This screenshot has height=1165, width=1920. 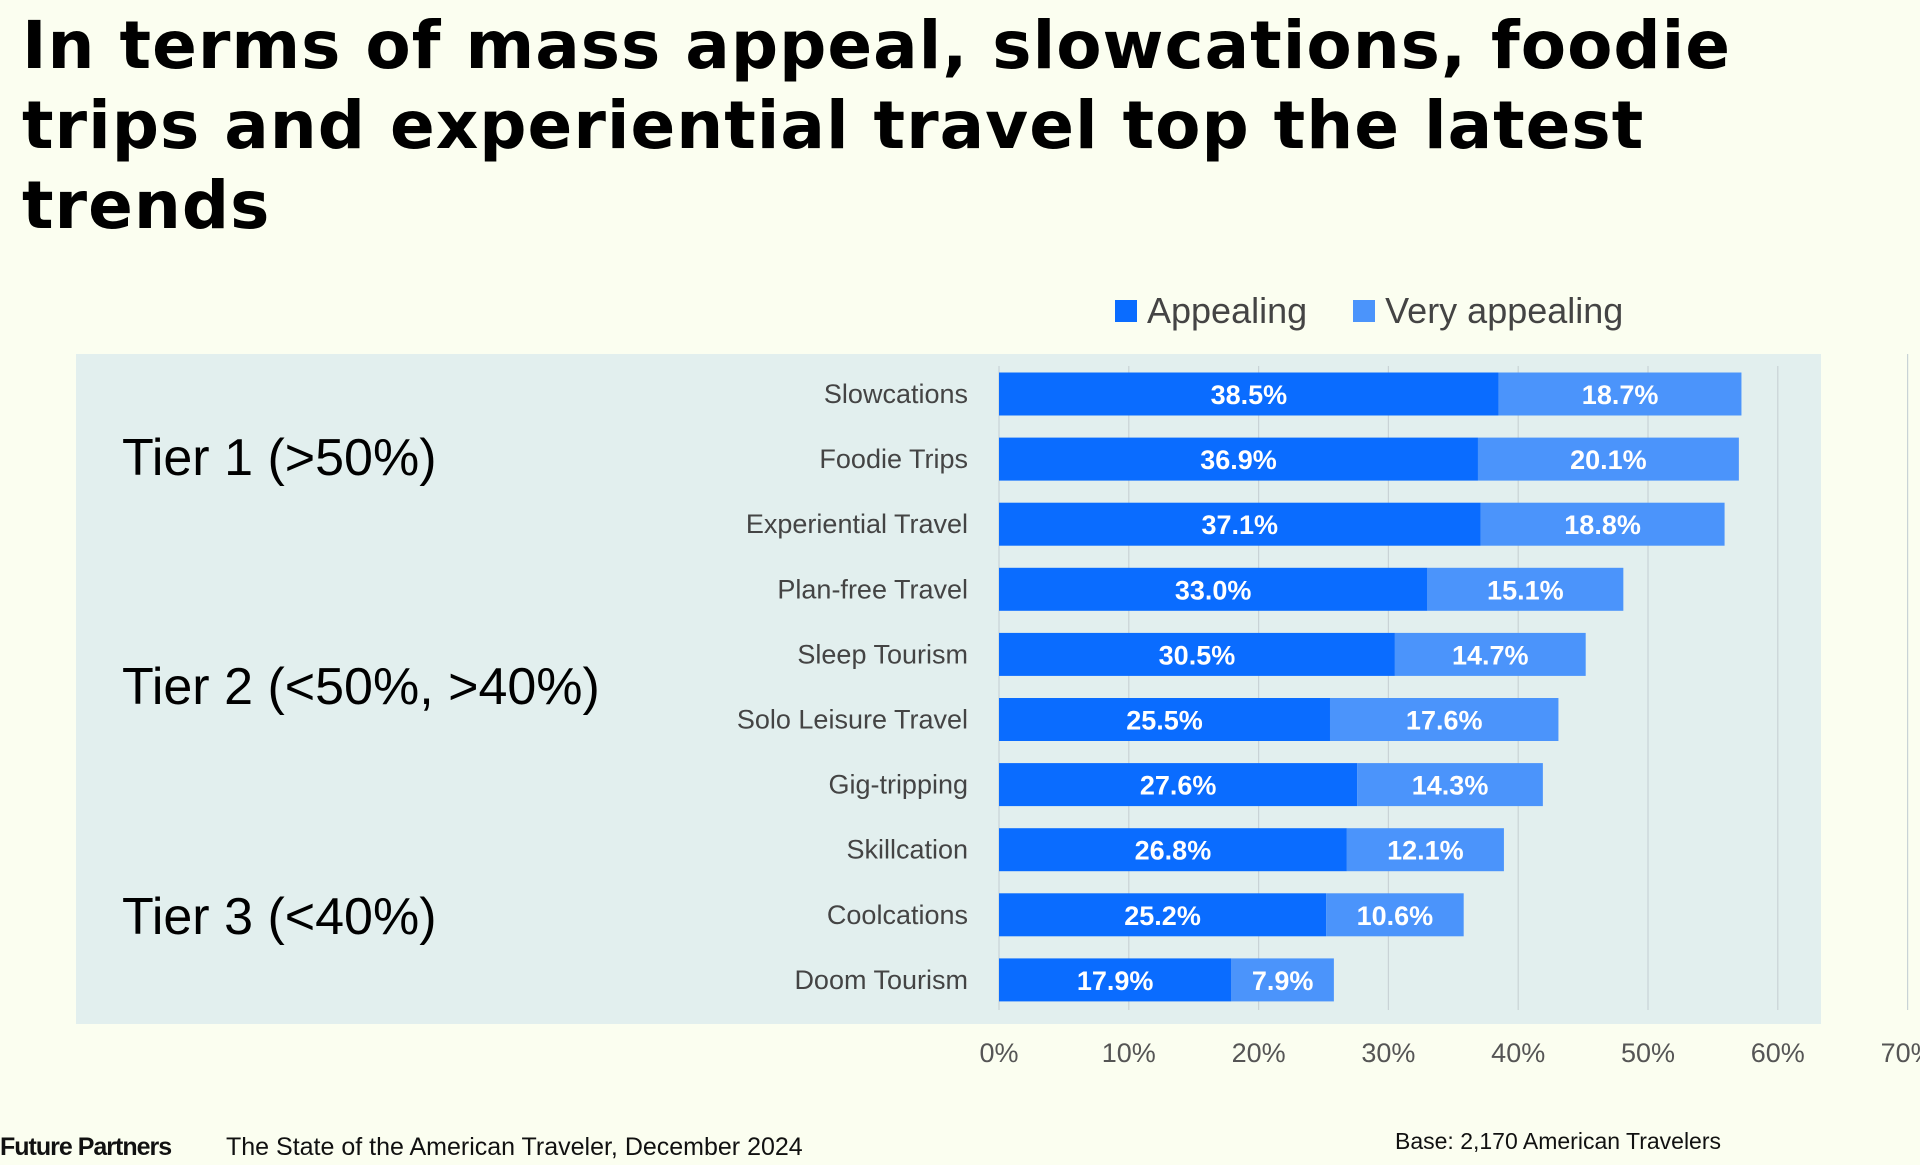 What do you see at coordinates (1259, 1053) in the screenshot?
I see `x-tick-label: 20%` at bounding box center [1259, 1053].